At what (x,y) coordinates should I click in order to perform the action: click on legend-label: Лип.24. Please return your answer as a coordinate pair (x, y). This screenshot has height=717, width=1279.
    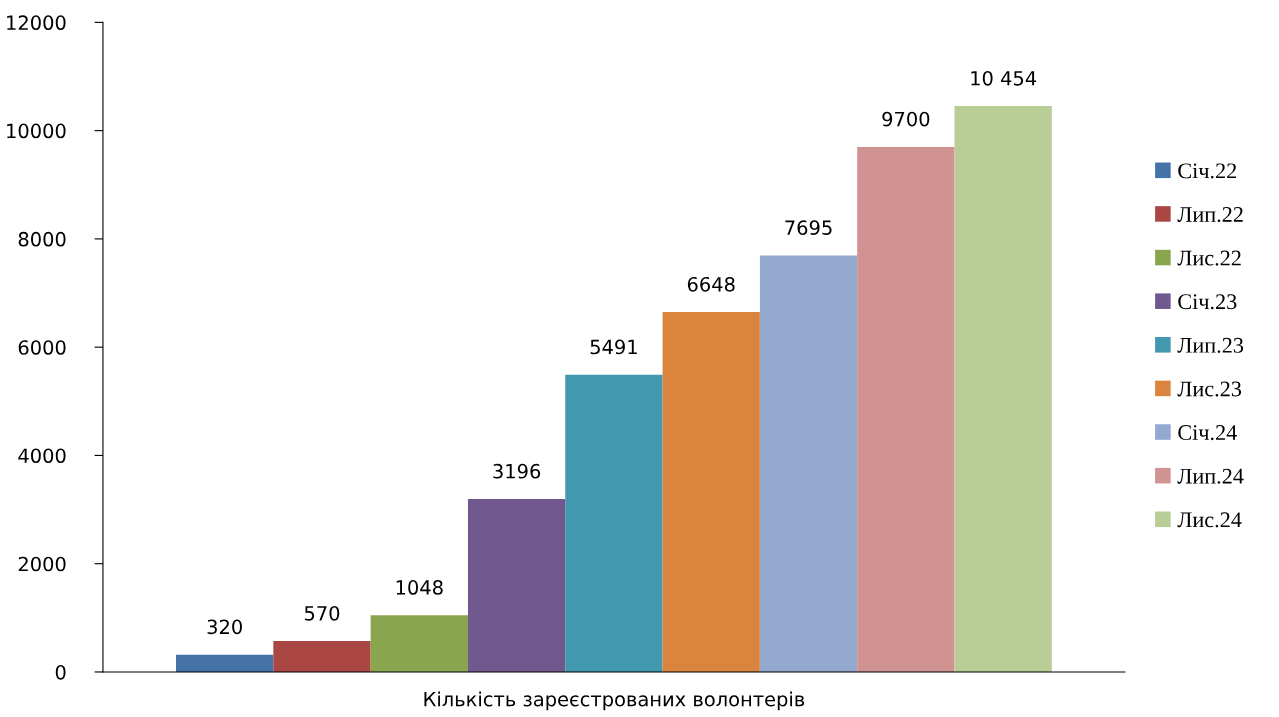
    Looking at the image, I should click on (1210, 476).